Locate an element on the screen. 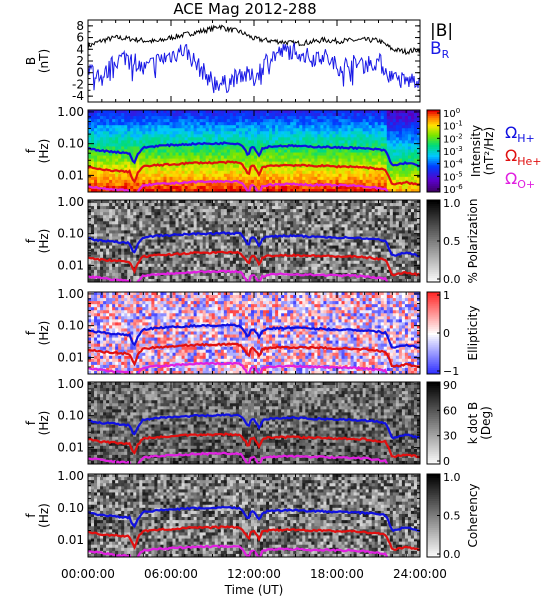  time-tick-label: 06:00:00 is located at coordinates (171, 574).